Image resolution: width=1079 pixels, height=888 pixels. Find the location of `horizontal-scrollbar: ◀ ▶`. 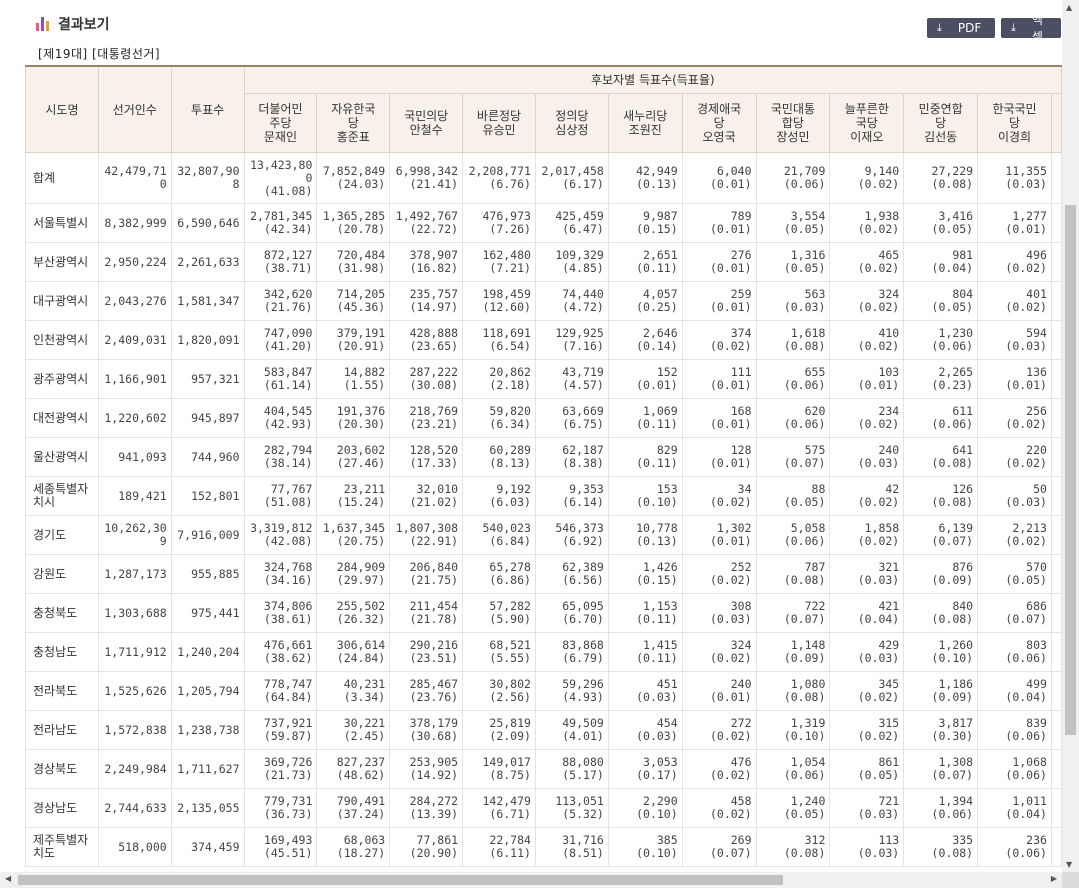

horizontal-scrollbar: ◀ ▶ is located at coordinates (531, 880).